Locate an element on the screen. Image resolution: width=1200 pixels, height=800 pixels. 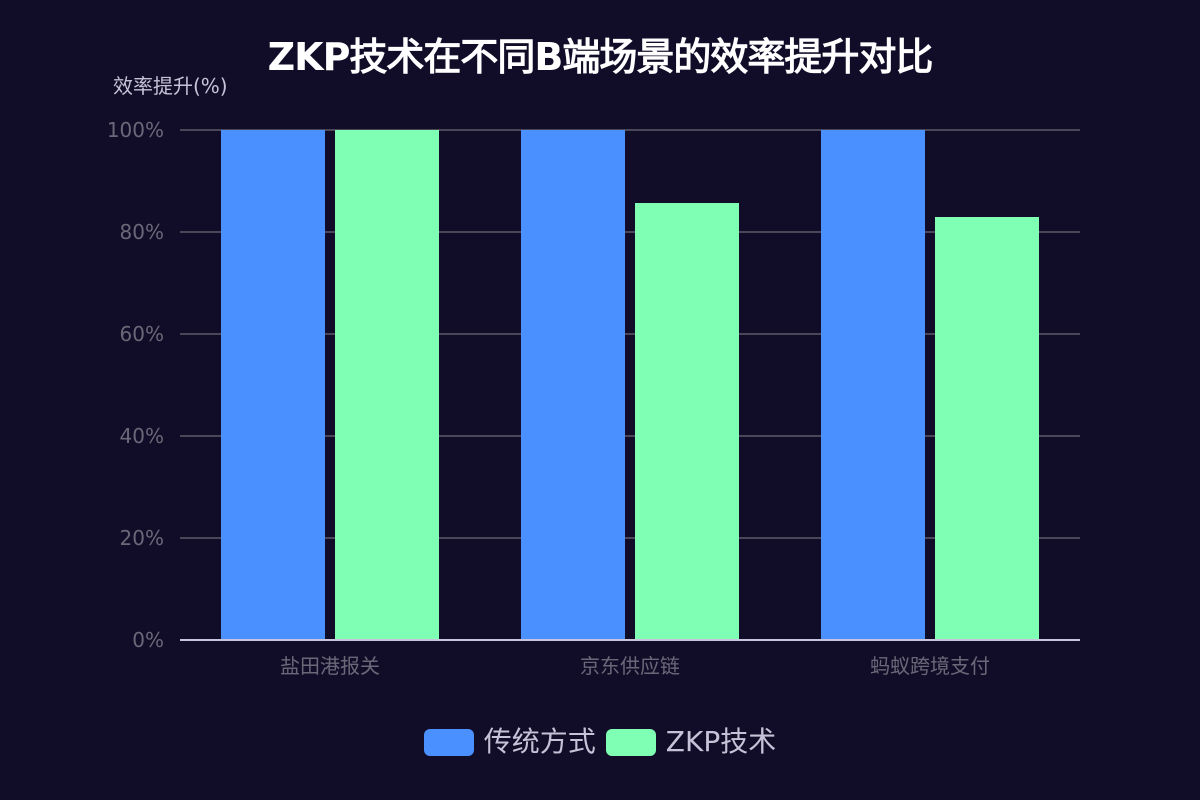
legend-item-traditional: 传统方式 is located at coordinates (509, 742).